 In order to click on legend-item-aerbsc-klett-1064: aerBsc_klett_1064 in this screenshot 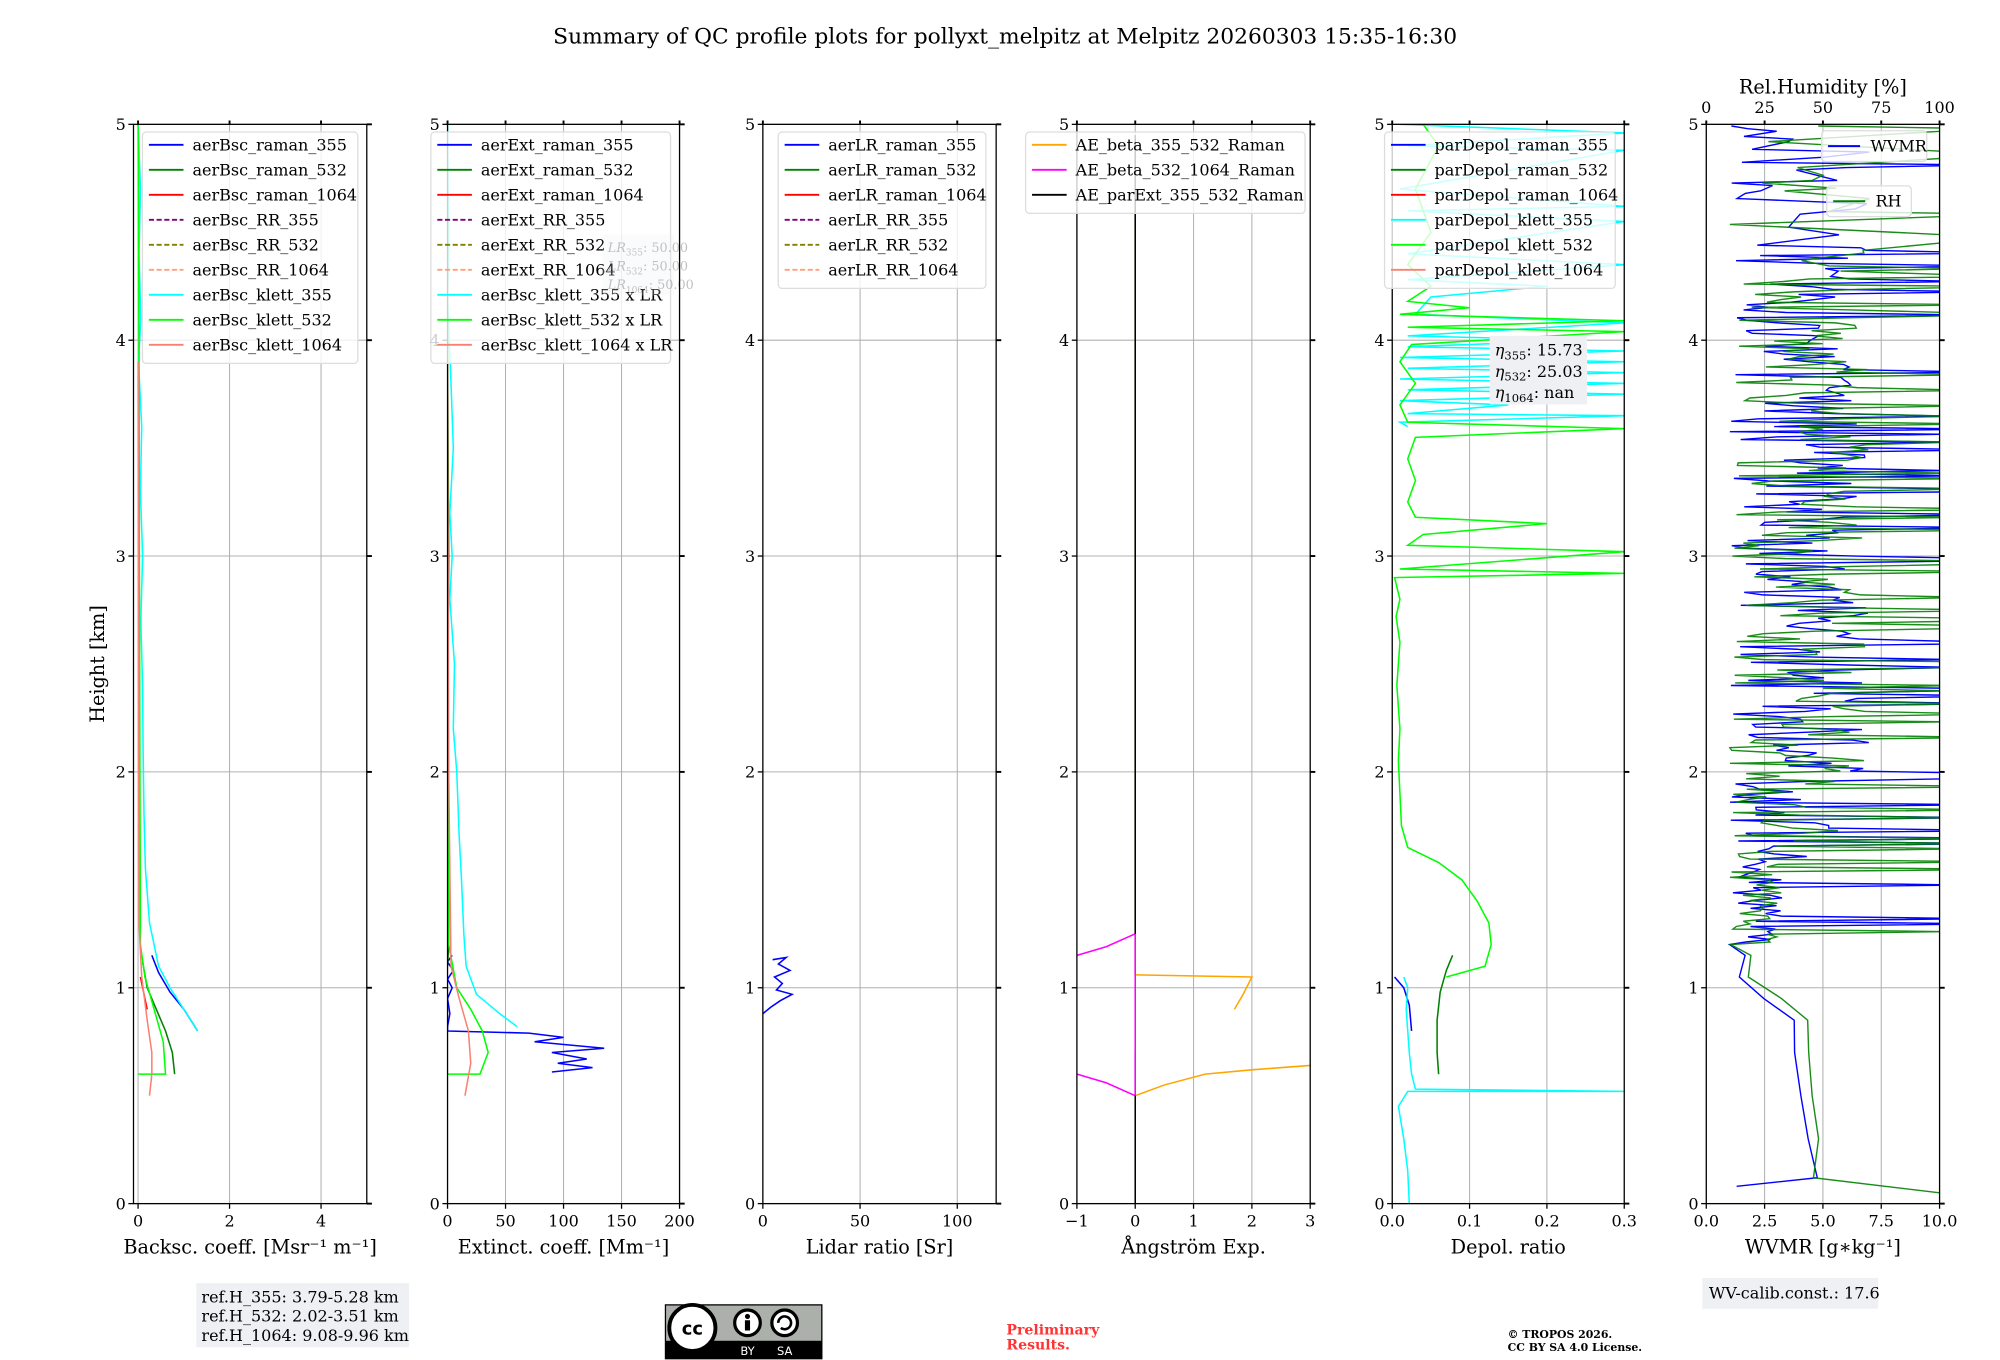, I will do `click(245, 345)`.